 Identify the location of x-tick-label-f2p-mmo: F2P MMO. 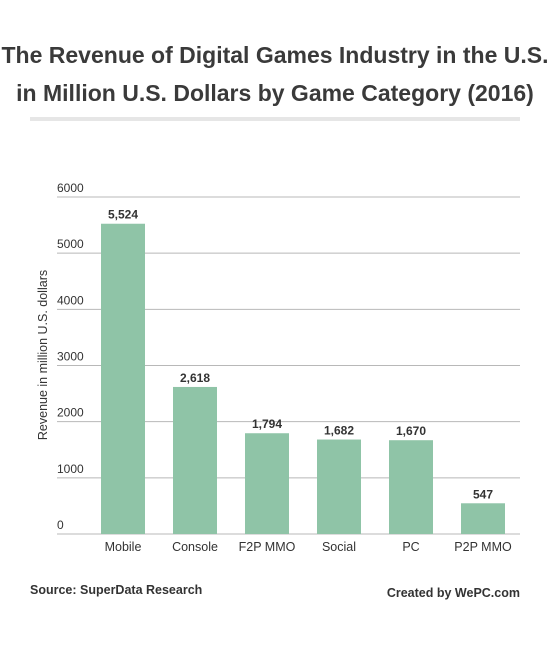
(267, 547).